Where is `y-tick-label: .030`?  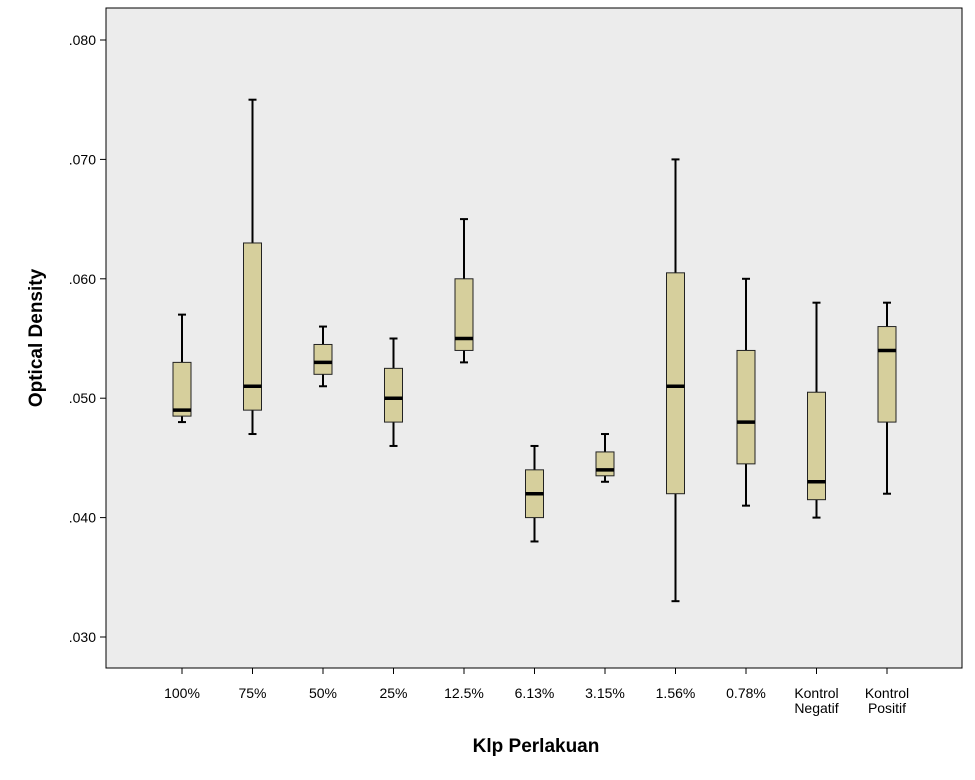
y-tick-label: .030 is located at coordinates (82, 637).